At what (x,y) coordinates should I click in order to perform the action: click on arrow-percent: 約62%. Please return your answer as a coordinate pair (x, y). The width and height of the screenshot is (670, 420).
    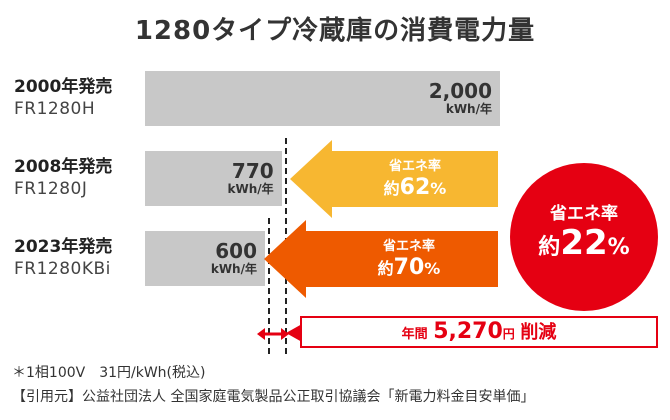
    Looking at the image, I should click on (415, 188).